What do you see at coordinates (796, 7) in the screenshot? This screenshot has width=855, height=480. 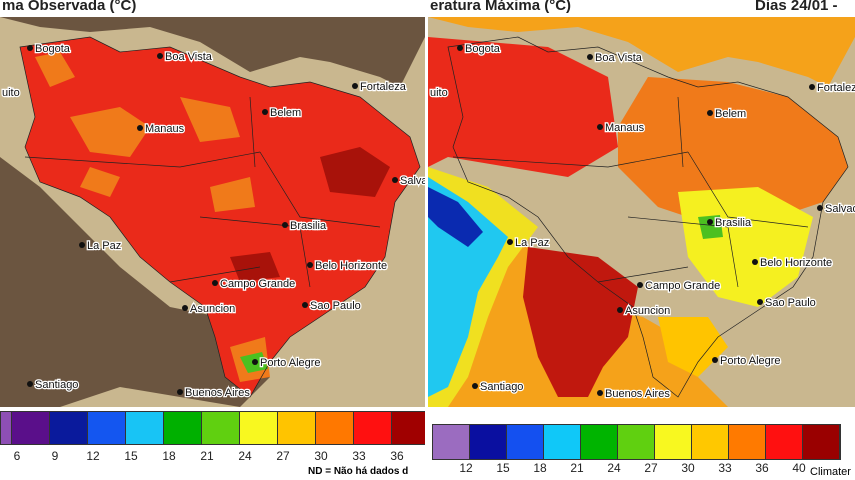 I see `date-range: Dias 24/01 -` at bounding box center [796, 7].